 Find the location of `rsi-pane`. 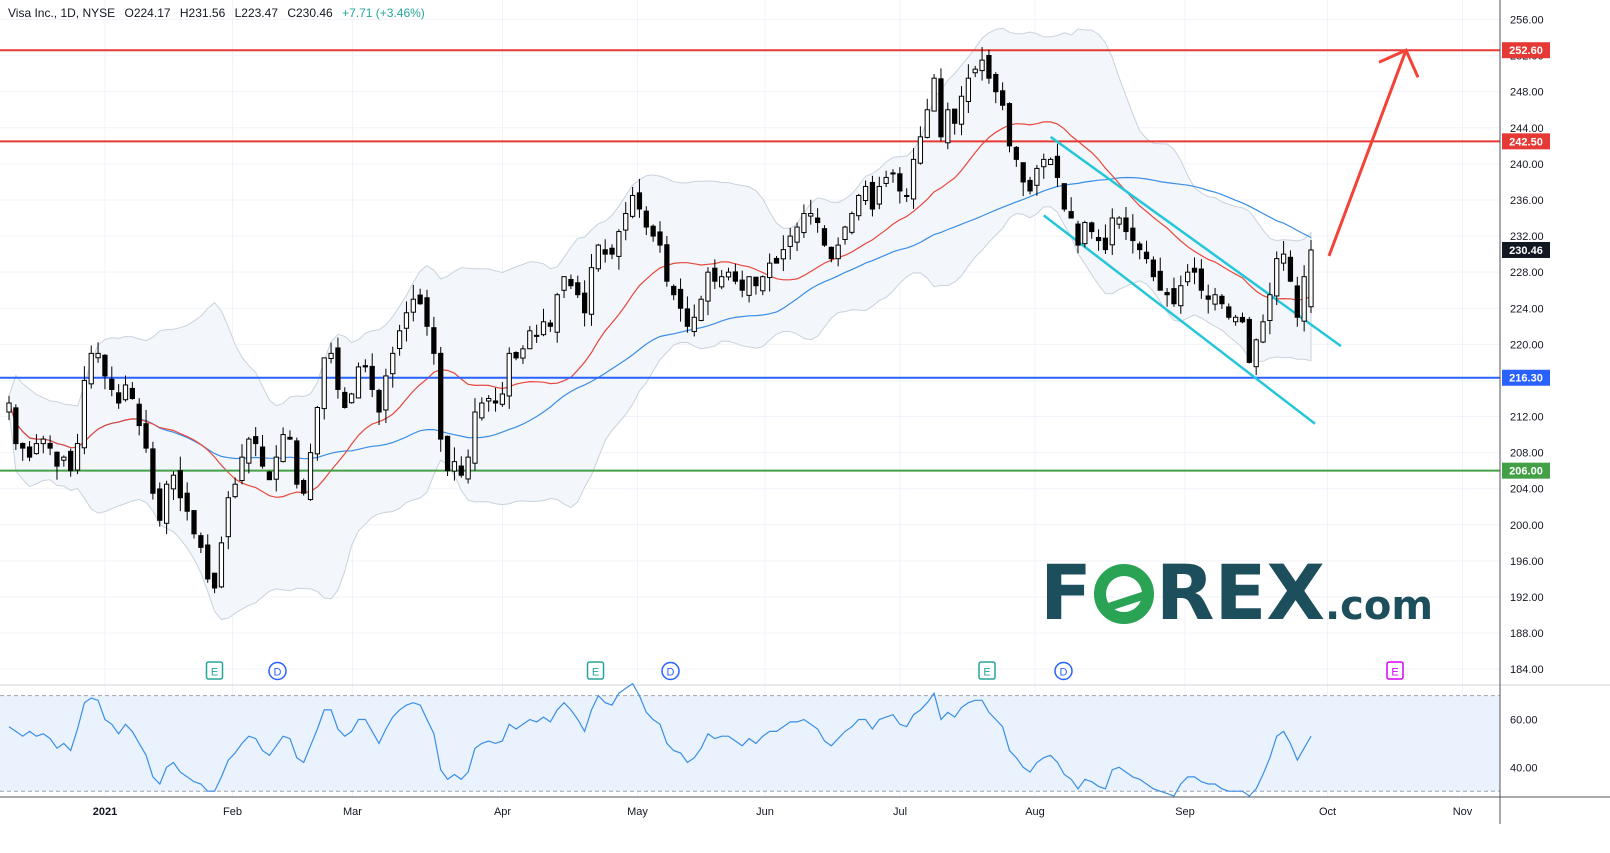

rsi-pane is located at coordinates (805, 739).